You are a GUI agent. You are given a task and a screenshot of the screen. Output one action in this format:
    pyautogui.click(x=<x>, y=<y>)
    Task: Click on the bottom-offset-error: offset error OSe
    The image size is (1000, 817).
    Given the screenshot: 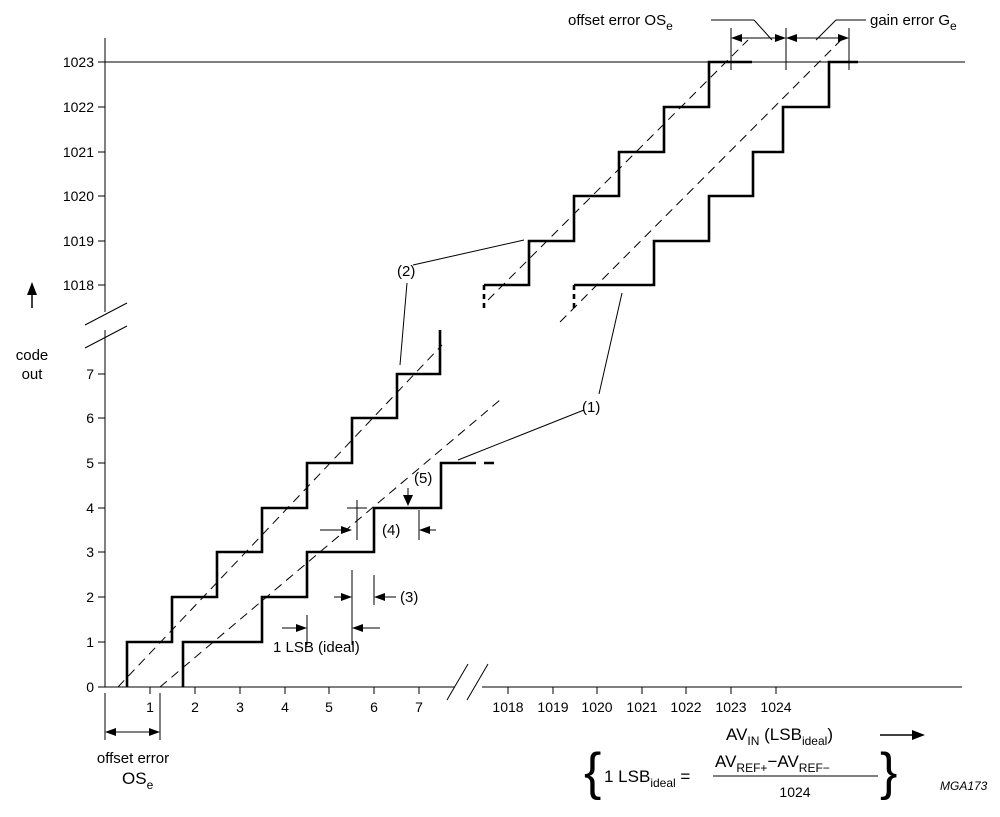 What is the action you would take?
    pyautogui.click(x=133, y=742)
    